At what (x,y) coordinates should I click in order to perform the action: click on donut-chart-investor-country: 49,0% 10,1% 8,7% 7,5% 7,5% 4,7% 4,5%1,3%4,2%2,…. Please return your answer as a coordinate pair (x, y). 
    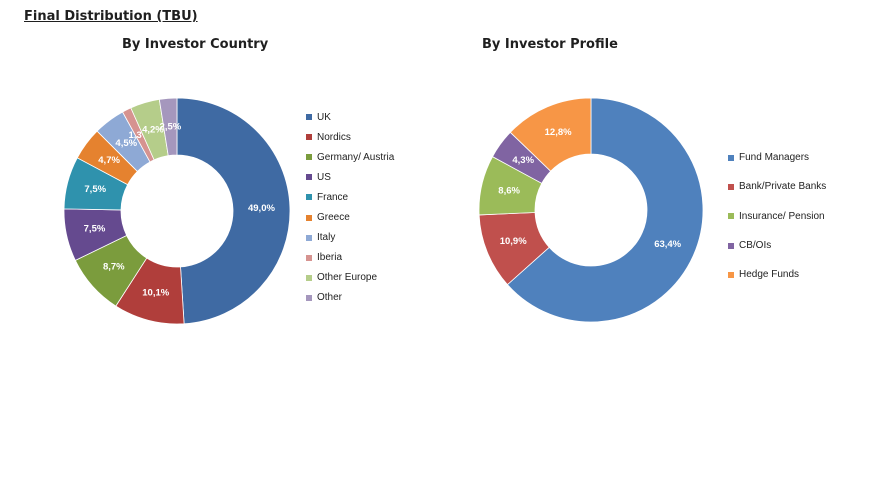
    Looking at the image, I should click on (177, 211).